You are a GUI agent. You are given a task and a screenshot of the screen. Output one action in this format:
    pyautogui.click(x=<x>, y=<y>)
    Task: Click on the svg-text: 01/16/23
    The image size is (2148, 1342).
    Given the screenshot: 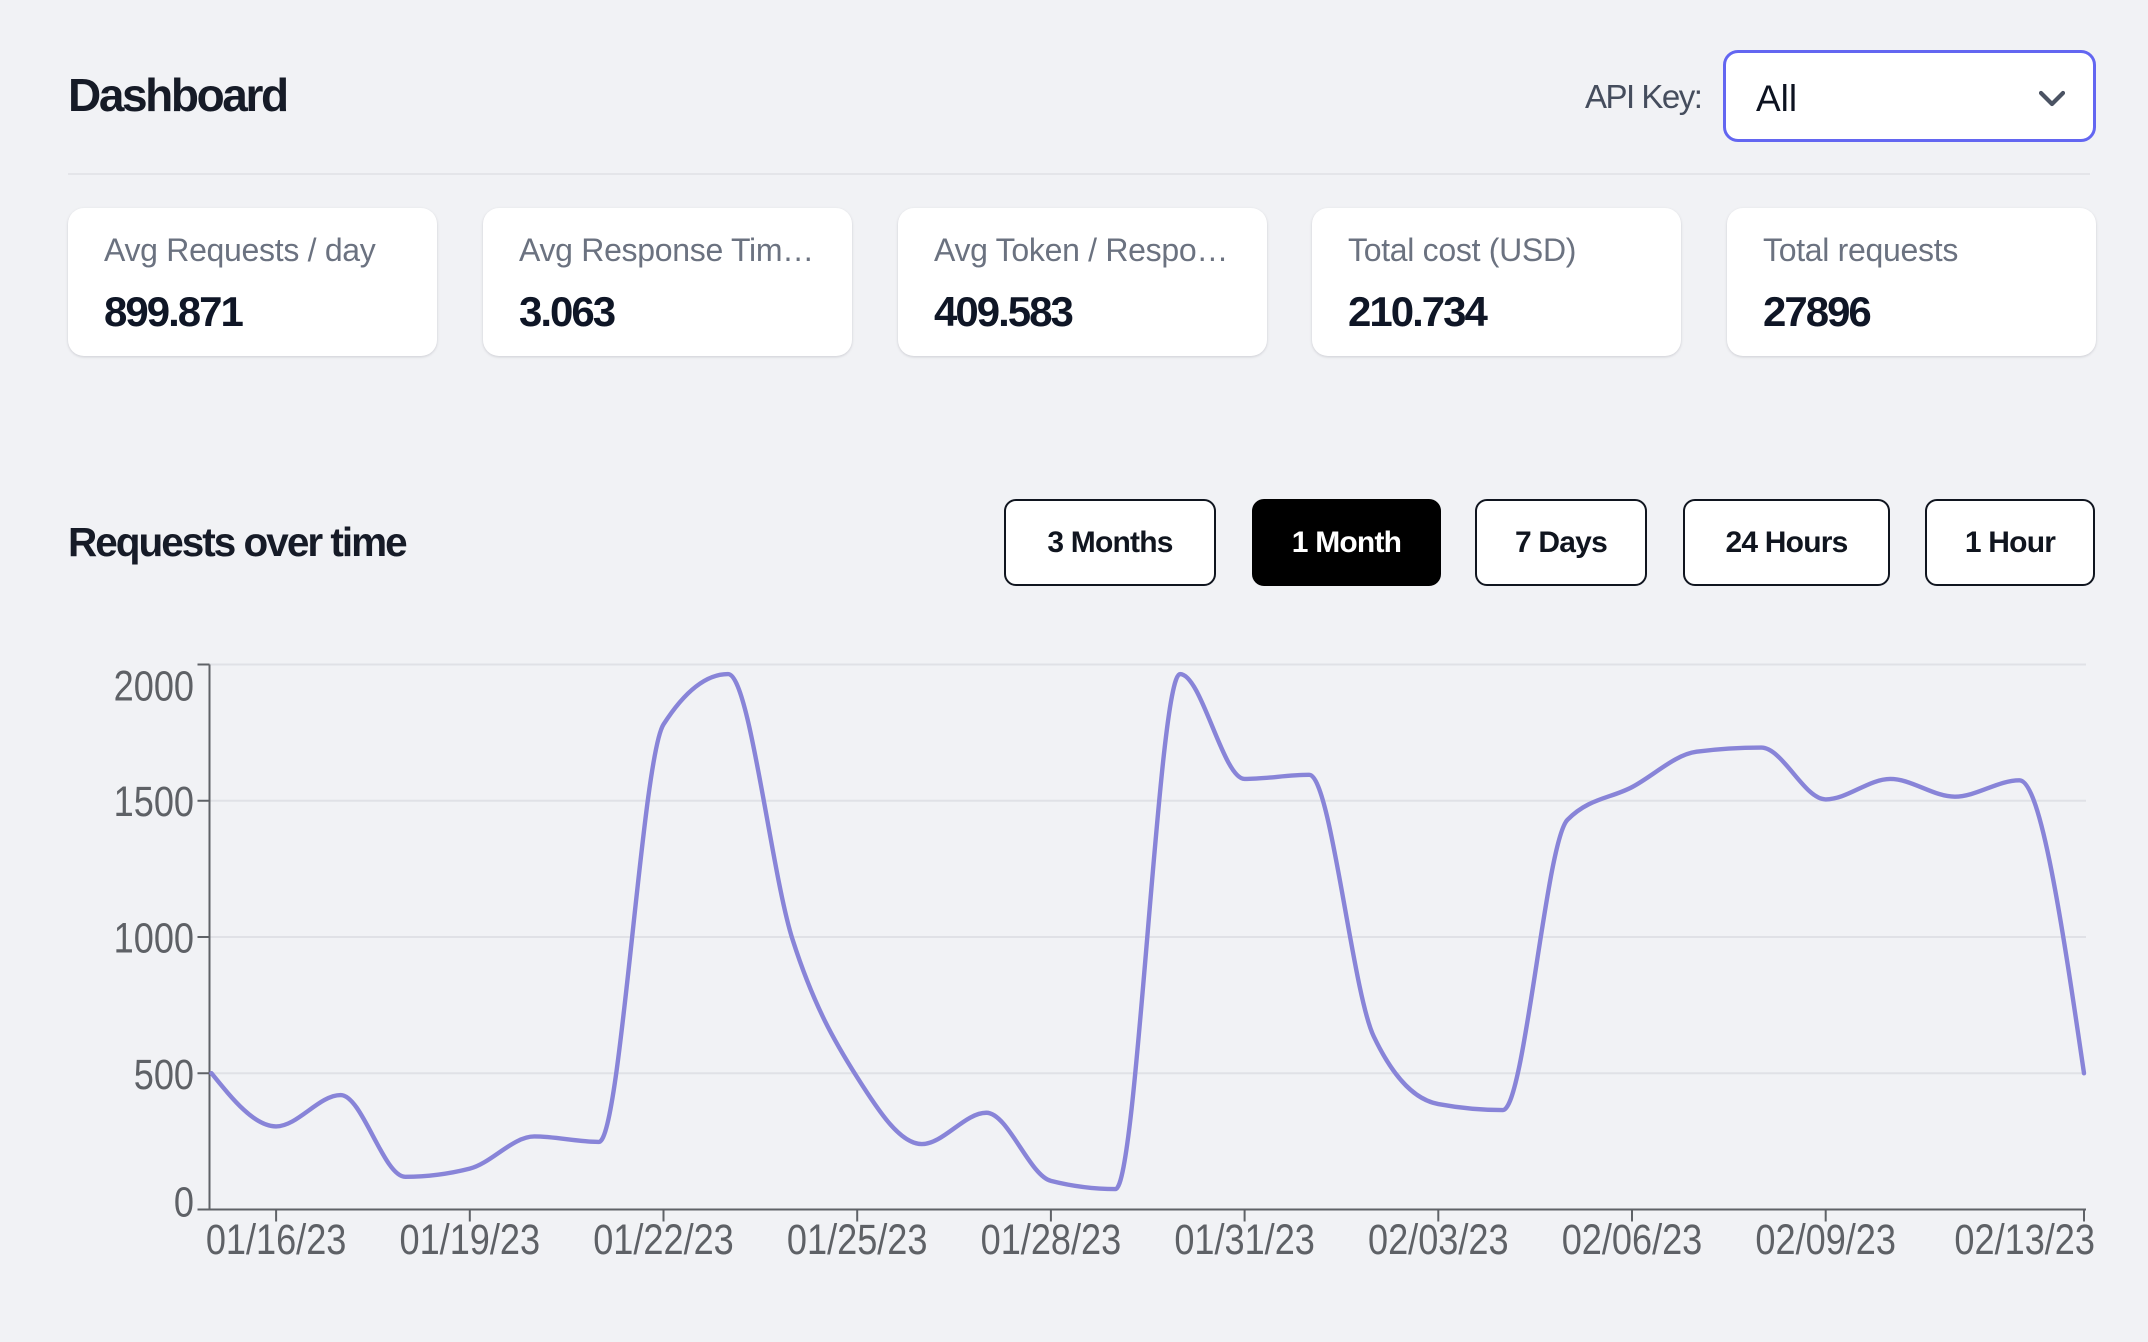 What is the action you would take?
    pyautogui.click(x=276, y=1240)
    